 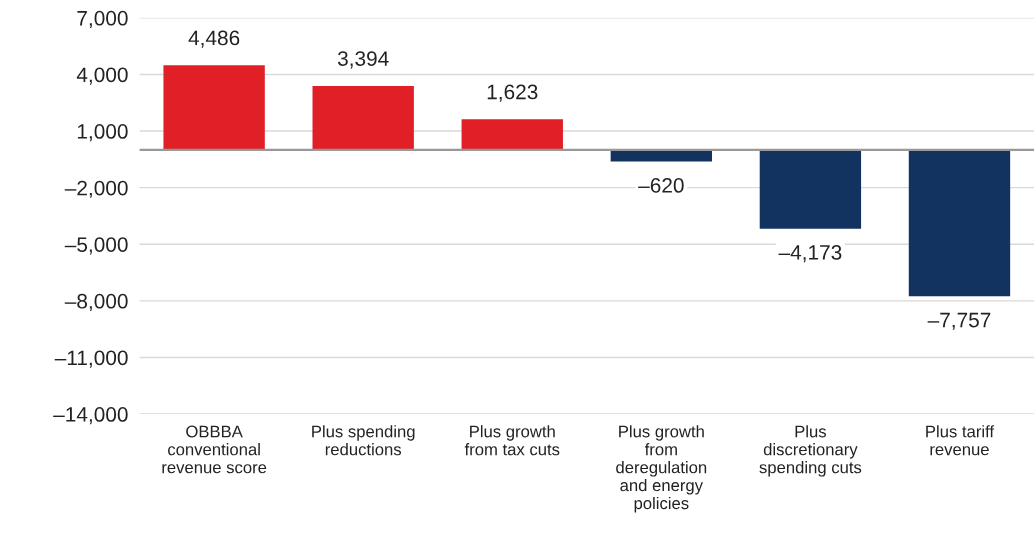 What do you see at coordinates (102, 19) in the screenshot?
I see `y-tick-label: 7,000` at bounding box center [102, 19].